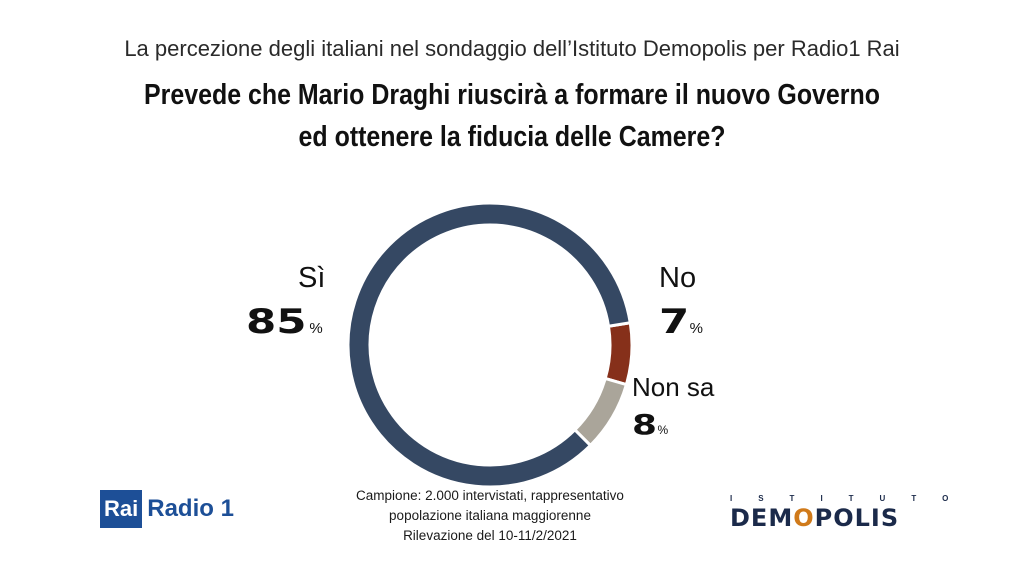 The image size is (1024, 576). I want to click on label-no: No, so click(678, 278).